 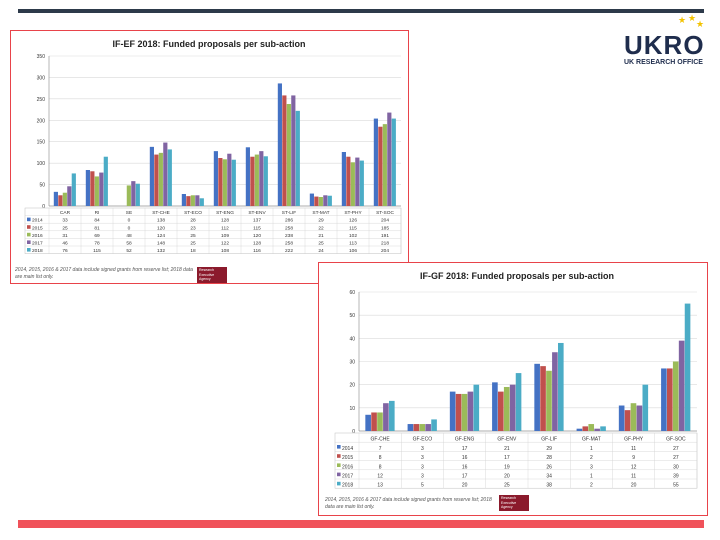 What do you see at coordinates (224, 182) in the screenshot?
I see `bar-2016-ST-ENG` at bounding box center [224, 182].